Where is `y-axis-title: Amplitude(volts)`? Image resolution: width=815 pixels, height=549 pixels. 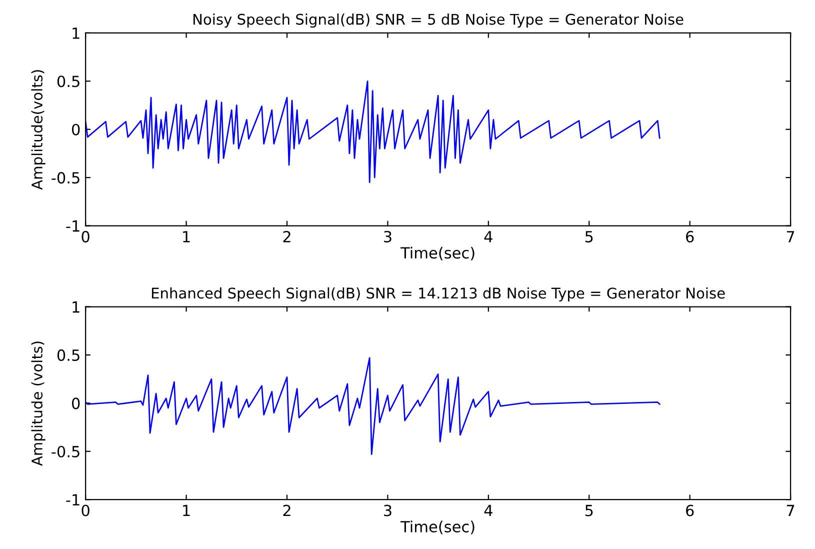 y-axis-title: Amplitude(volts) is located at coordinates (38, 130).